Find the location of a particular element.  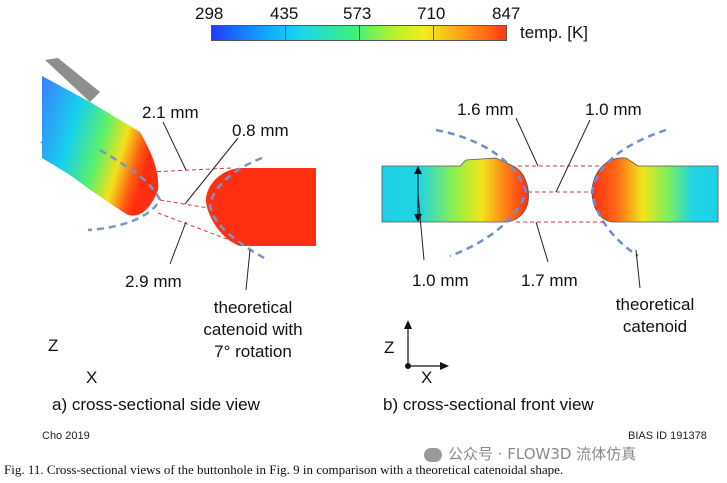

dim-label-1-6mm: 1.6 mm is located at coordinates (485, 109).